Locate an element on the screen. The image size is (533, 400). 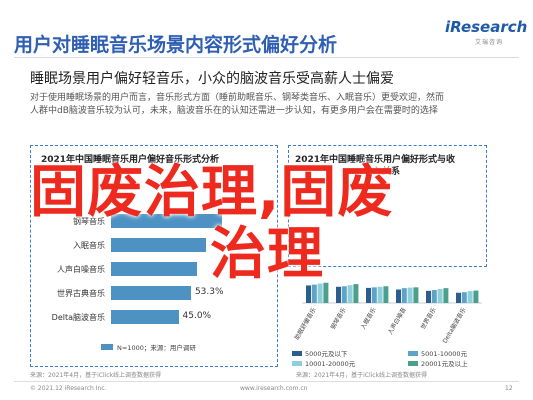
iresearch-logo: iResearch 艾瑞咨询 is located at coordinates (486, 36).